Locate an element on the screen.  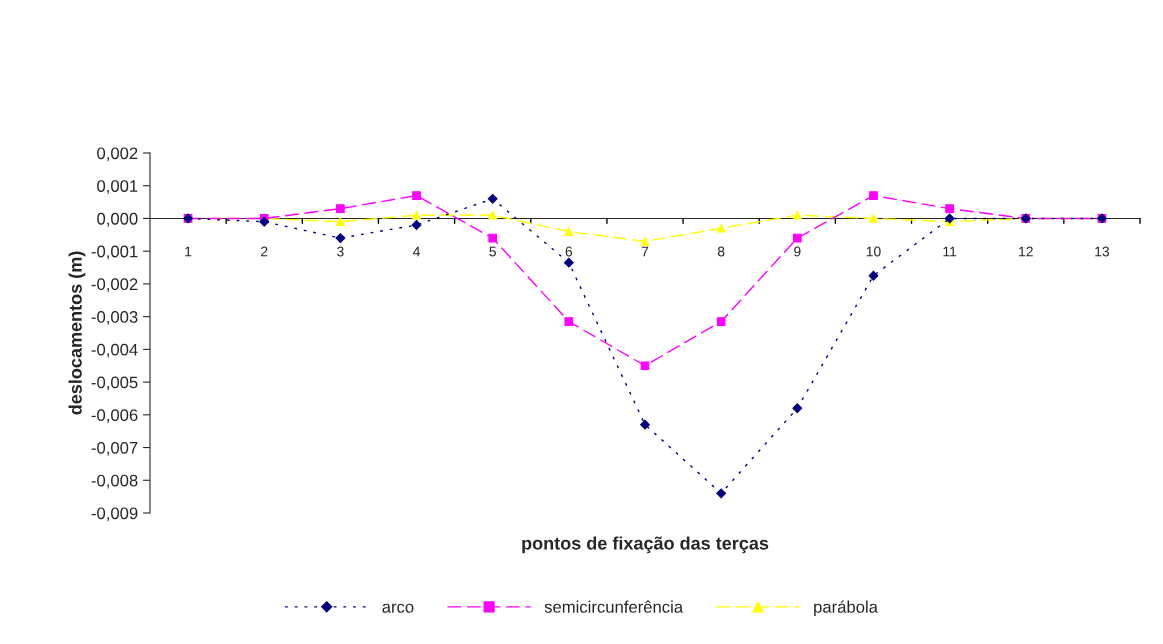
legend-label: semicircunferência is located at coordinates (614, 606).